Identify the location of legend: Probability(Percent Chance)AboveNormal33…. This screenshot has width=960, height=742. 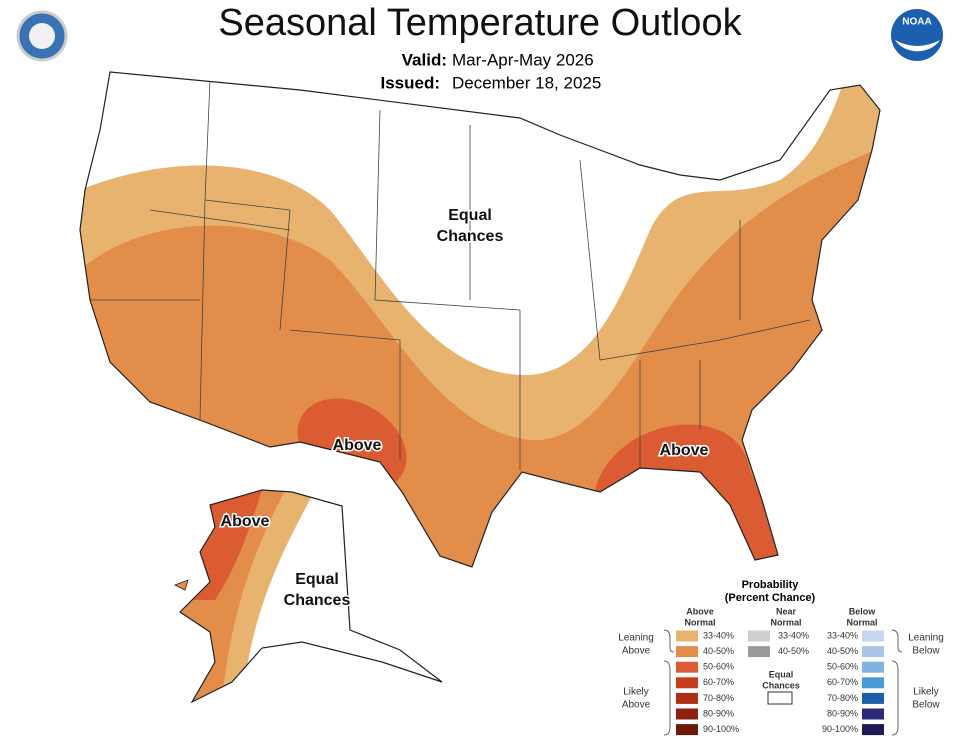
(781, 657).